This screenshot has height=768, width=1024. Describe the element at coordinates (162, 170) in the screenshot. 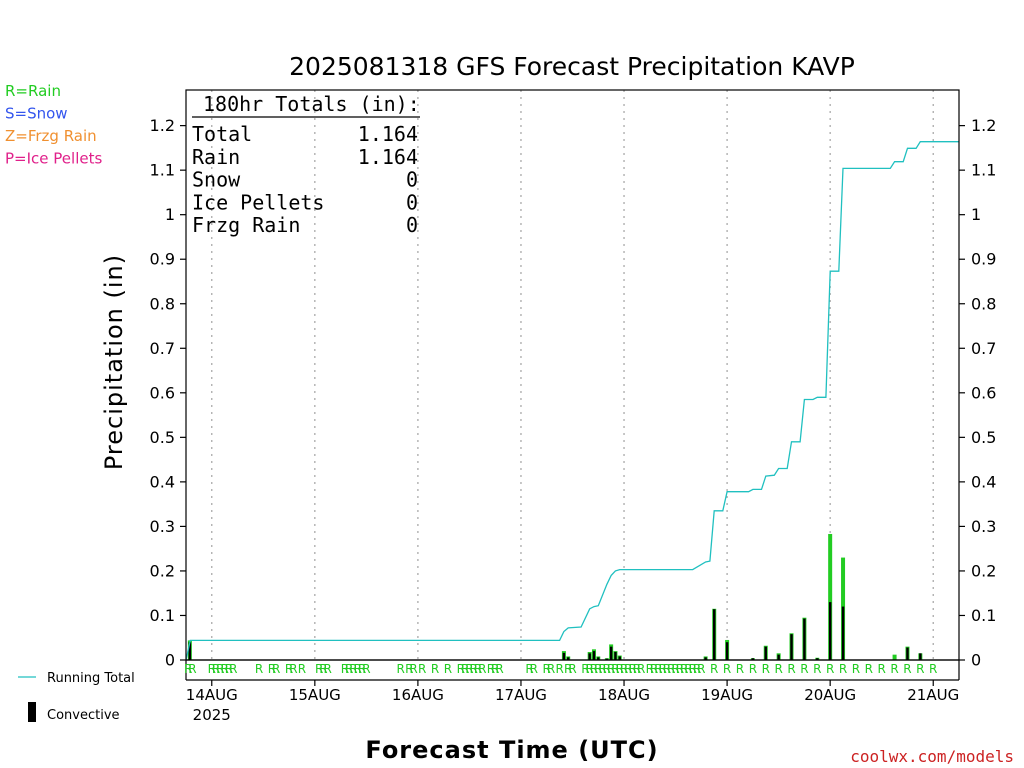

I see `y-tick-label: 1.1` at that location.